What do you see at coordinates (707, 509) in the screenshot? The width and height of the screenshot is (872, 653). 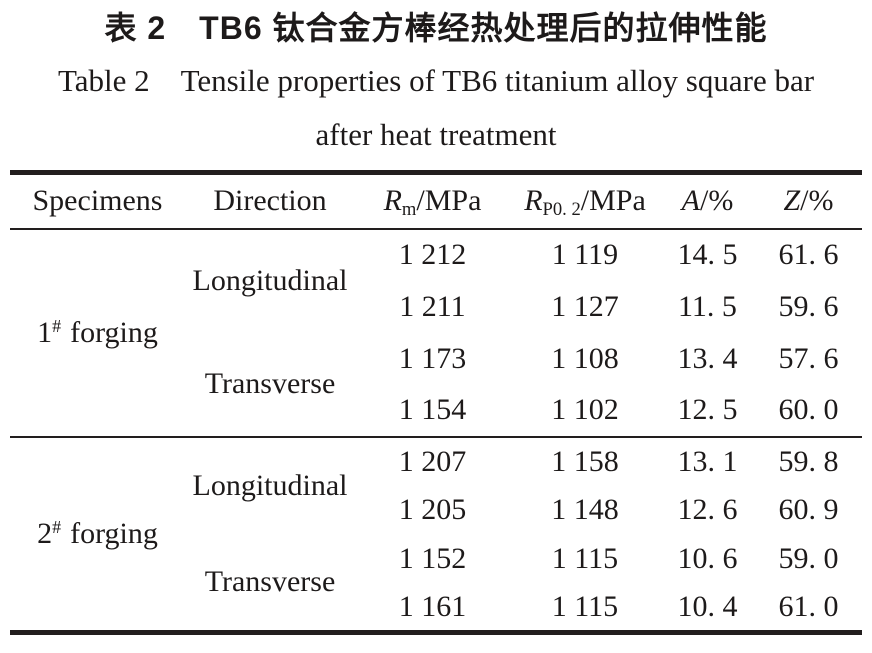 I see `a-value-cell: 12. 6` at bounding box center [707, 509].